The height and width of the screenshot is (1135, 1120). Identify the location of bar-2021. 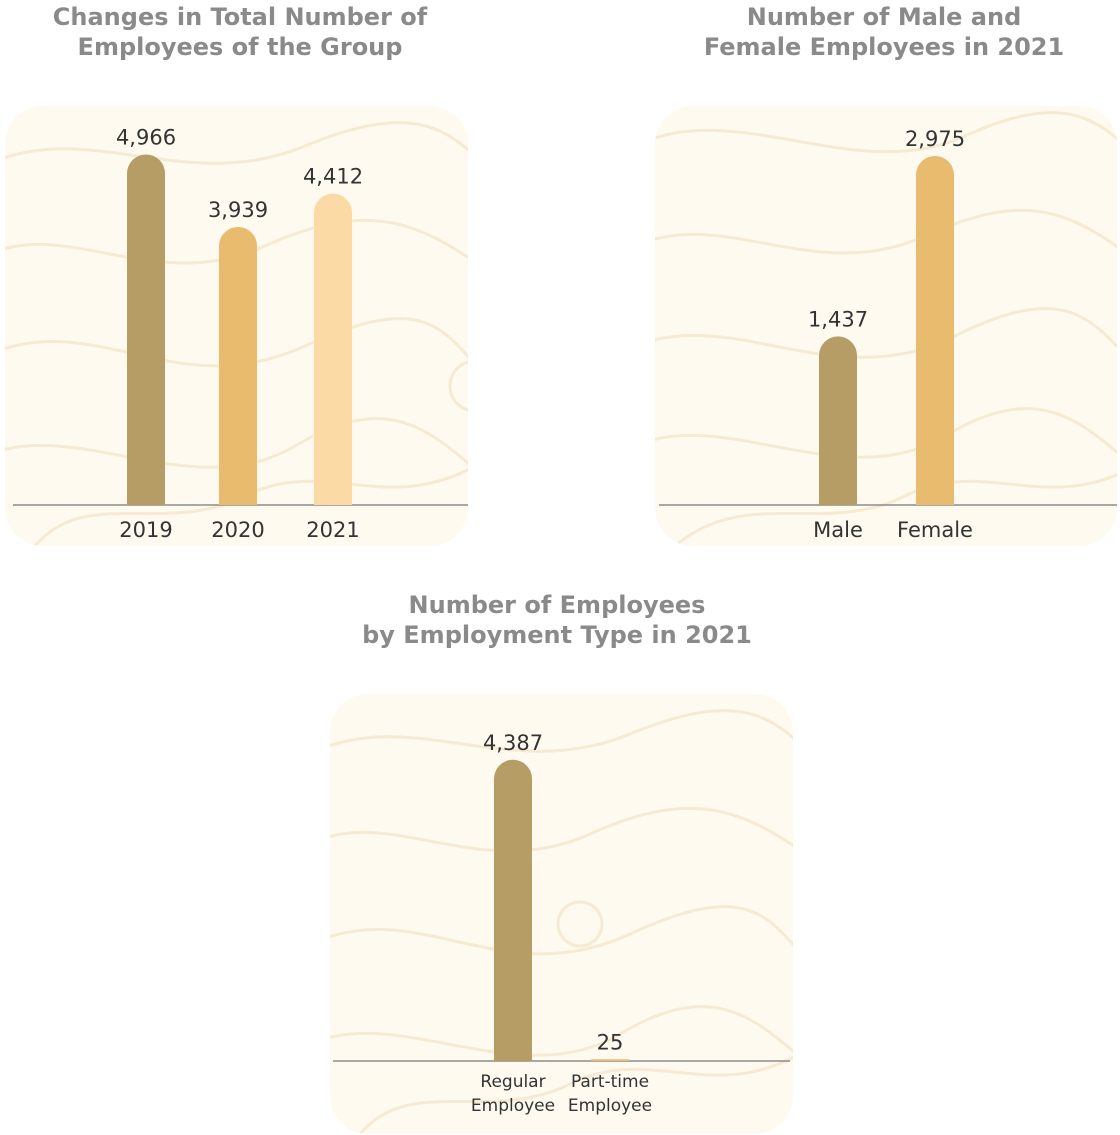
(333, 349).